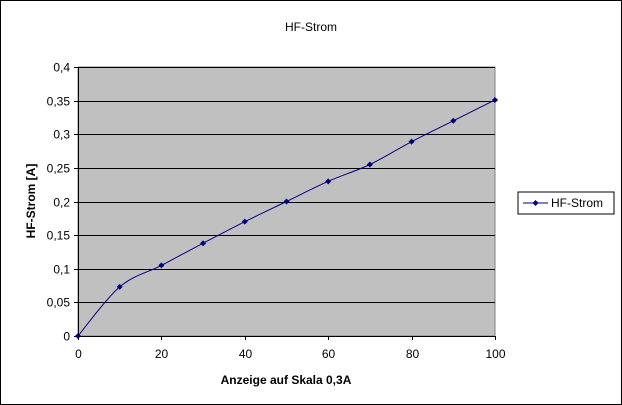  What do you see at coordinates (31, 201) in the screenshot?
I see `y-axis-title: HF-Strom [A]` at bounding box center [31, 201].